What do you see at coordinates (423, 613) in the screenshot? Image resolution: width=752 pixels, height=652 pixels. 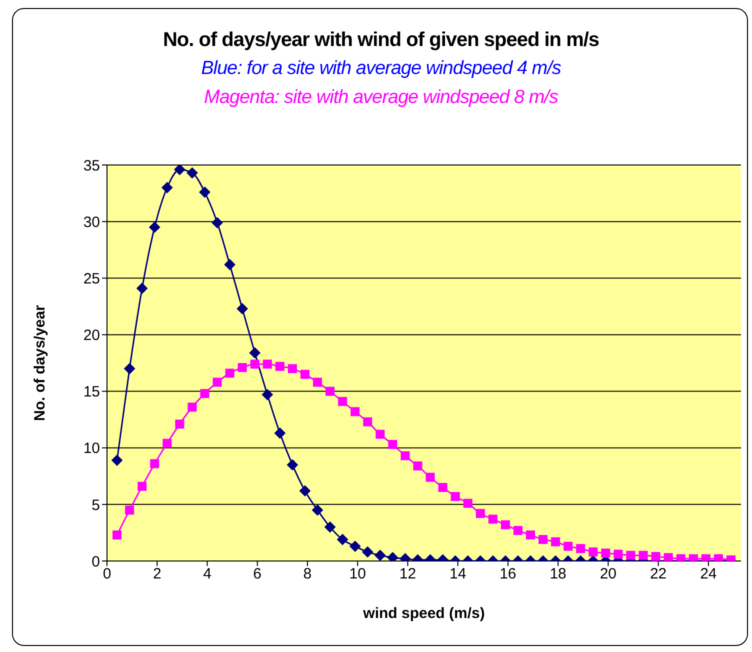 I see `x-axis-title: wind speed (m/s)` at bounding box center [423, 613].